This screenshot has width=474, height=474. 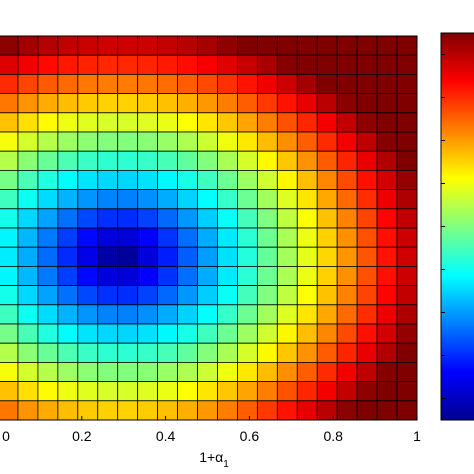 What do you see at coordinates (211, 430) in the screenshot?
I see `x-axis-ticks: 0 0.2 0.4 0.6 0.8 1` at bounding box center [211, 430].